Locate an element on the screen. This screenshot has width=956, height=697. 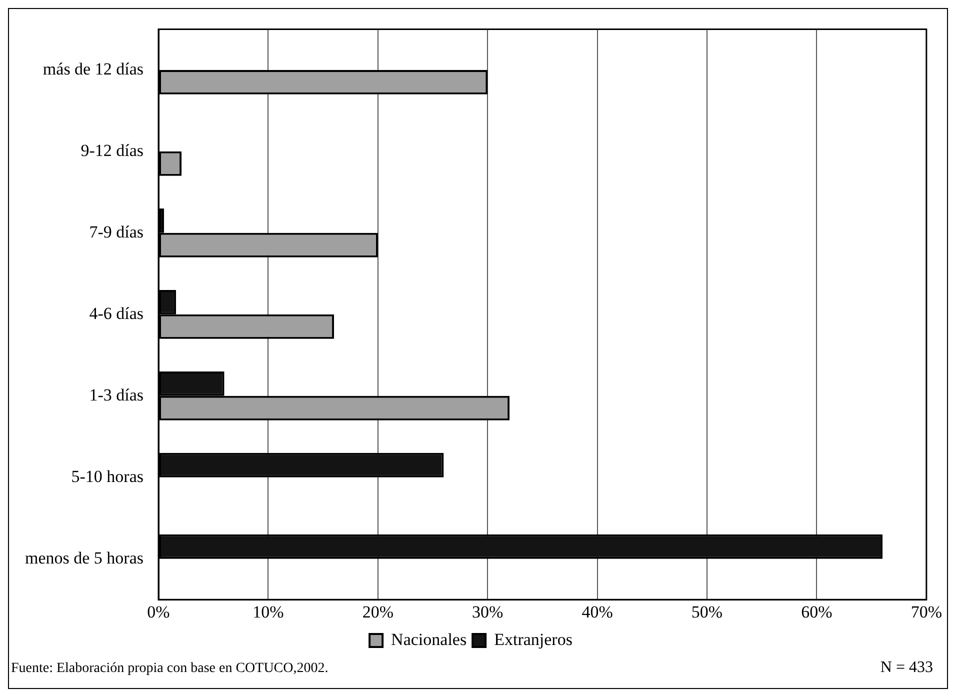
text: N = 433 is located at coordinates (906, 668).